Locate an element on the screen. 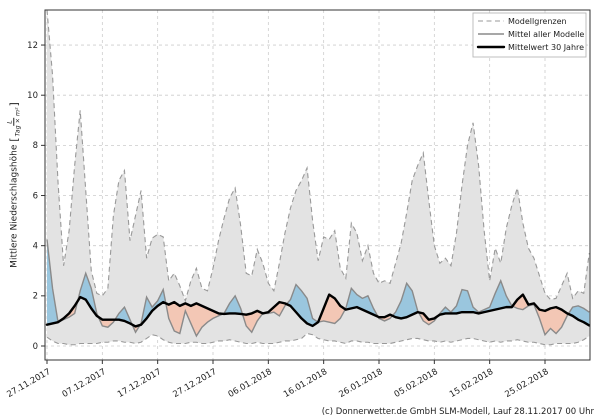 The width and height of the screenshot is (600, 420). model-min-line is located at coordinates (318, 339).